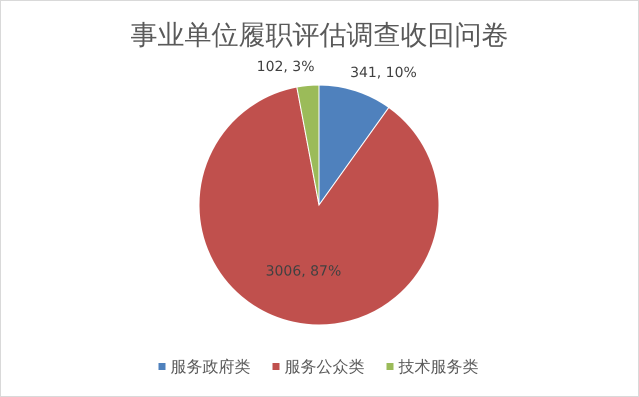 This screenshot has height=397, width=639. Describe the element at coordinates (285, 67) in the screenshot. I see `data-label: 102, 3%` at that location.